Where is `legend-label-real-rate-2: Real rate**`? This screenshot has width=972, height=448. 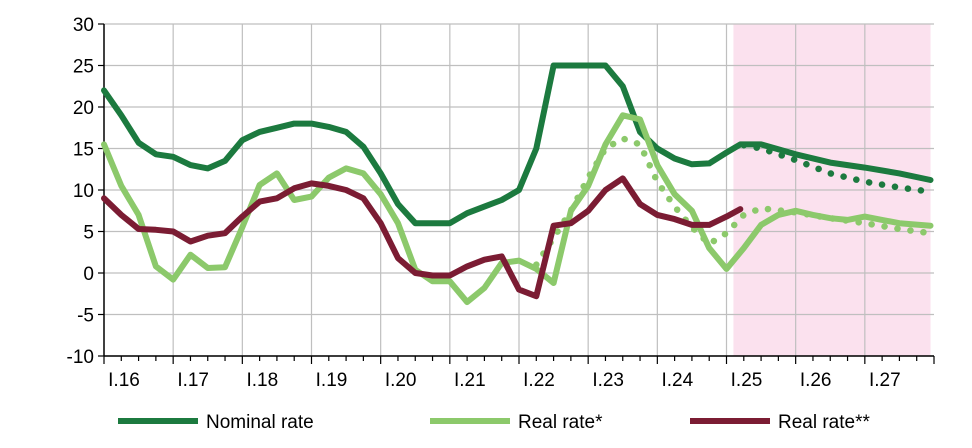
legend-label-real-rate-2: Real rate** is located at coordinates (824, 422).